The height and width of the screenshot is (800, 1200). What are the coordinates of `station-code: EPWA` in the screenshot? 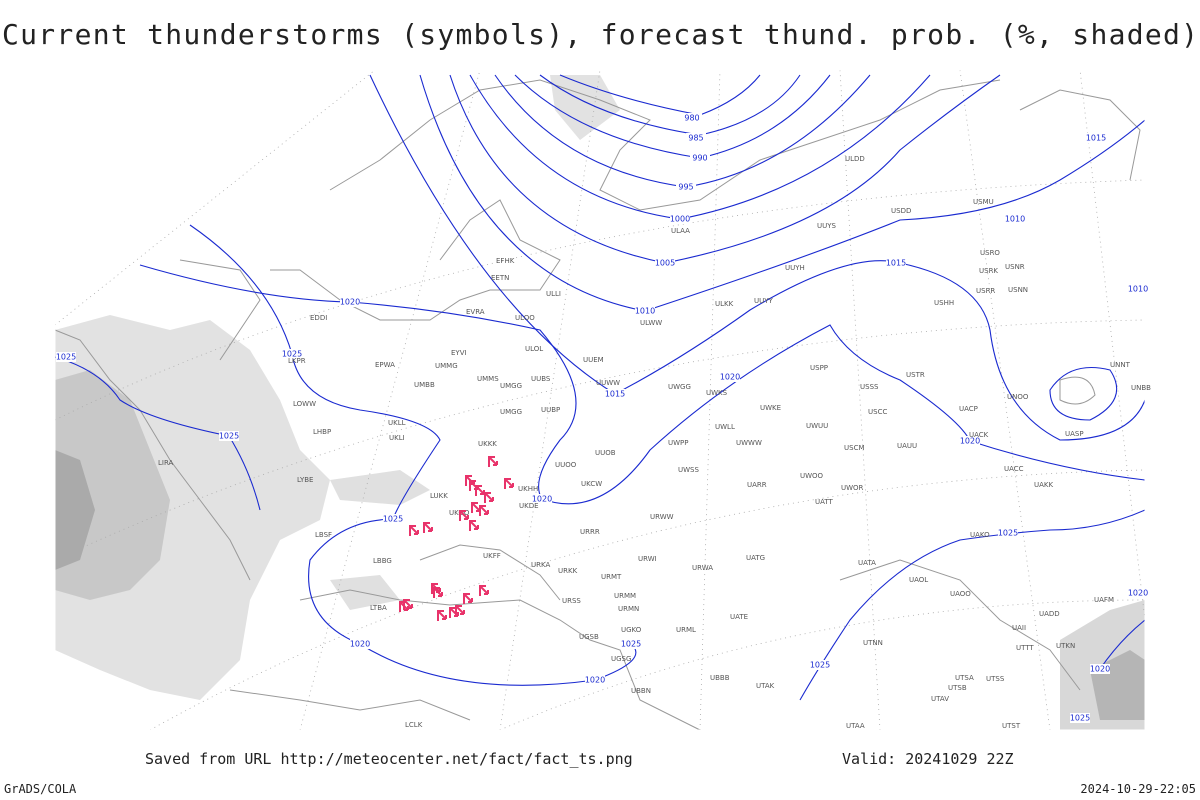 It's located at (385, 365).